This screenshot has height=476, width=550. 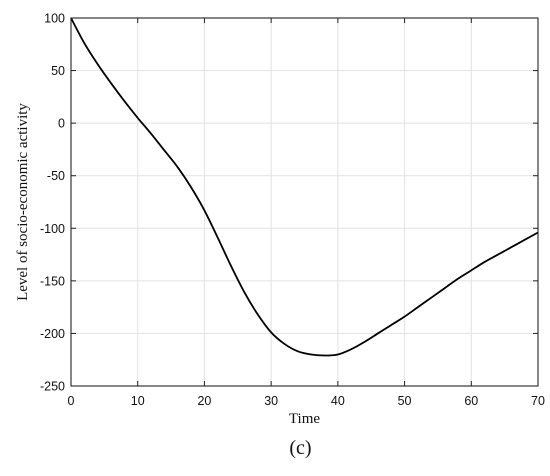 What do you see at coordinates (52, 387) in the screenshot?
I see `y-tick-label: -250` at bounding box center [52, 387].